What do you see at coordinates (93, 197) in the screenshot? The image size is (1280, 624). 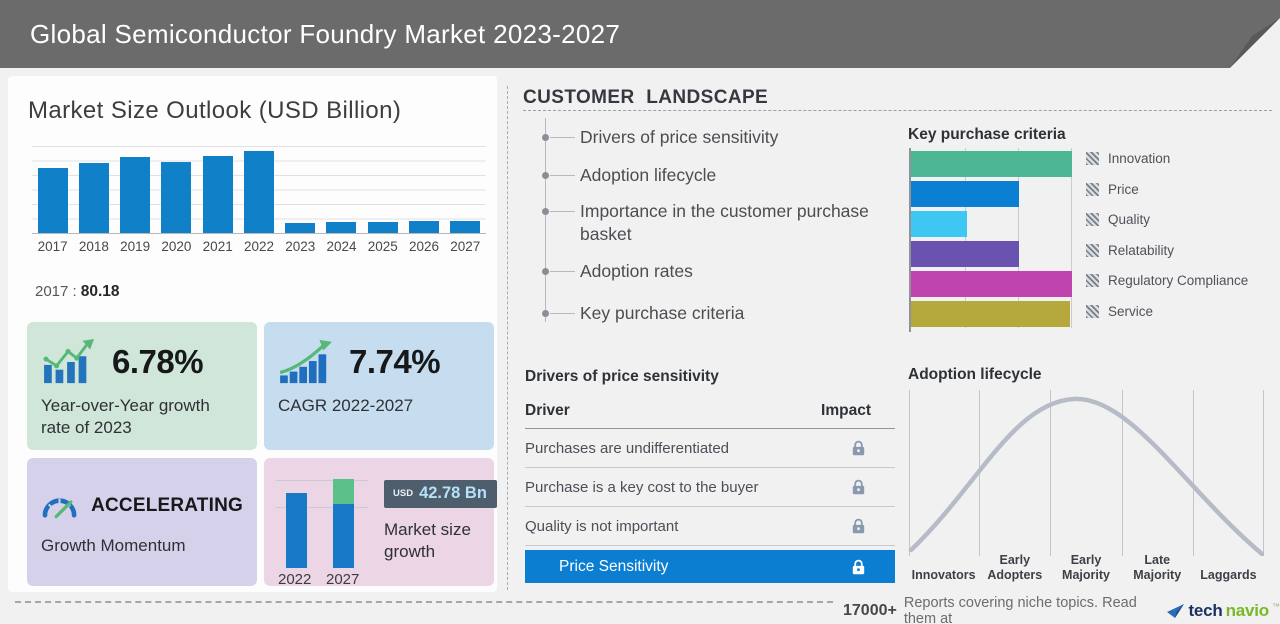 I see `chart-bar-2018` at bounding box center [93, 197].